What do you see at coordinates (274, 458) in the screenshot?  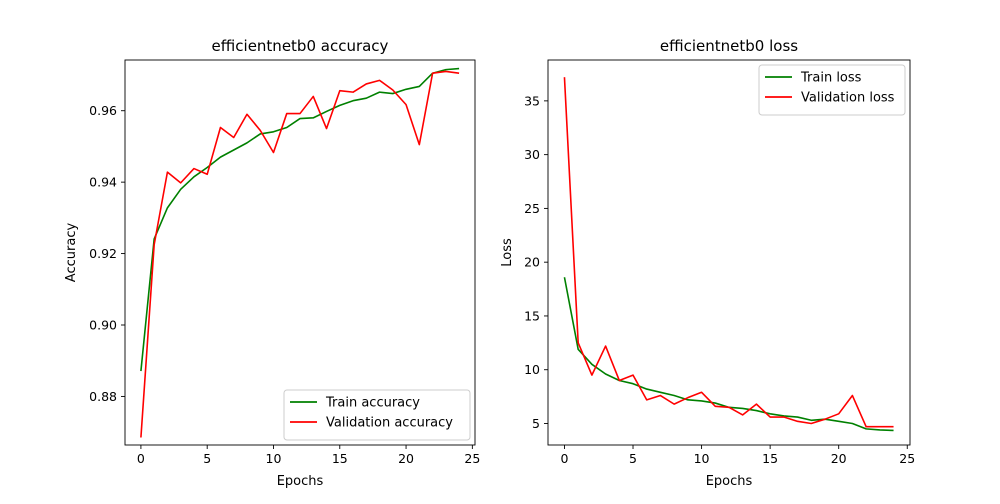 I see `accuracy-x-tick-label: 10` at bounding box center [274, 458].